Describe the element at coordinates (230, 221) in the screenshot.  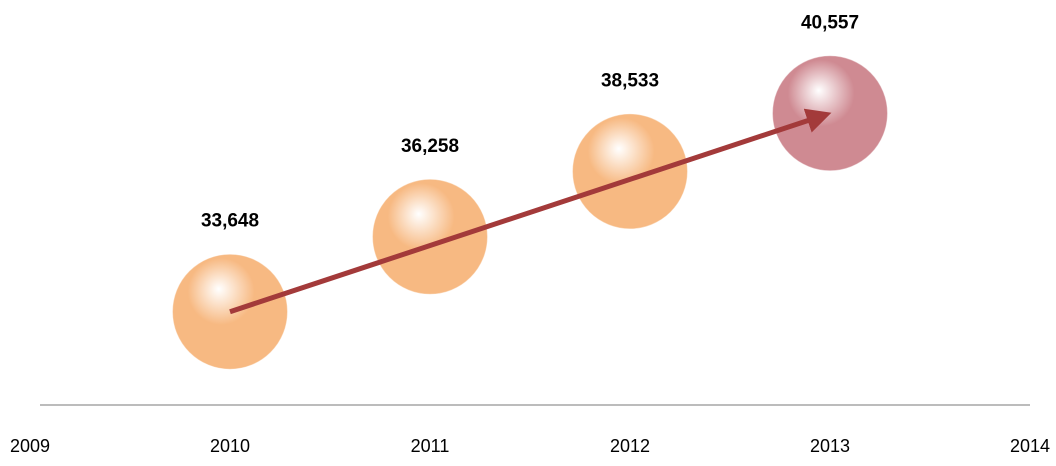
I see `value-label: 33,648` at that location.